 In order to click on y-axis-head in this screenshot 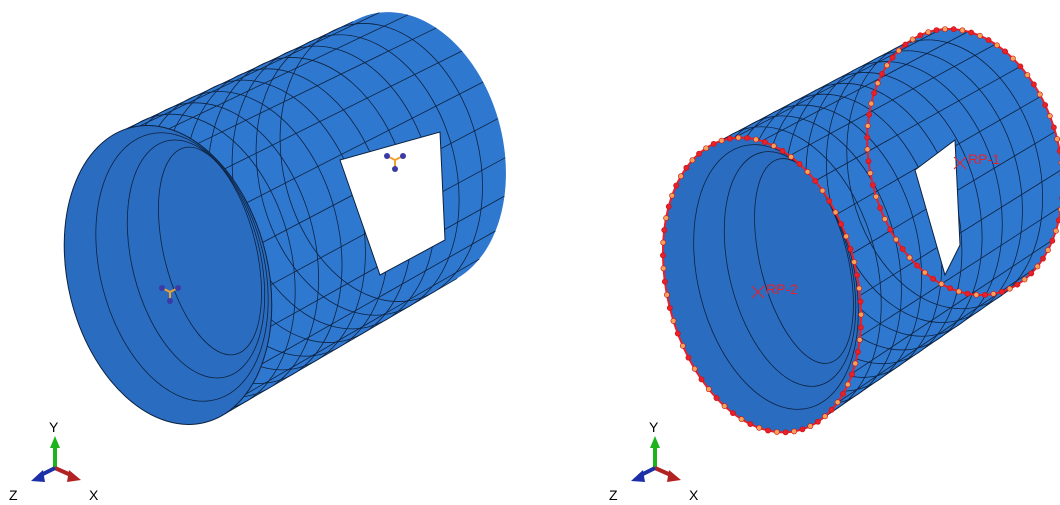, I will do `click(655, 442)`.